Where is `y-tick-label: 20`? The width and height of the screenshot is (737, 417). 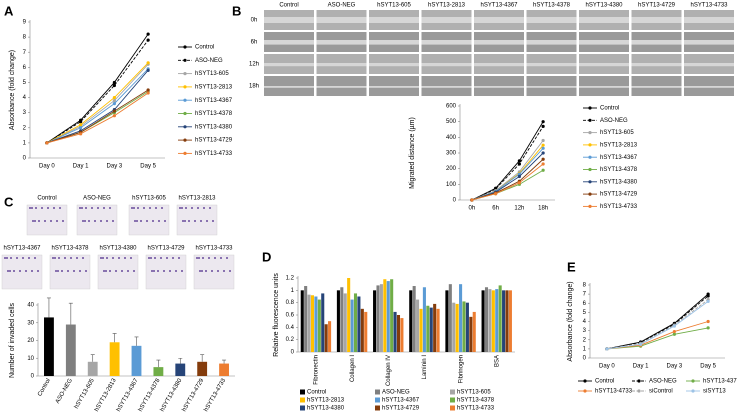 y-tick-label: 20 is located at coordinates (30, 341).